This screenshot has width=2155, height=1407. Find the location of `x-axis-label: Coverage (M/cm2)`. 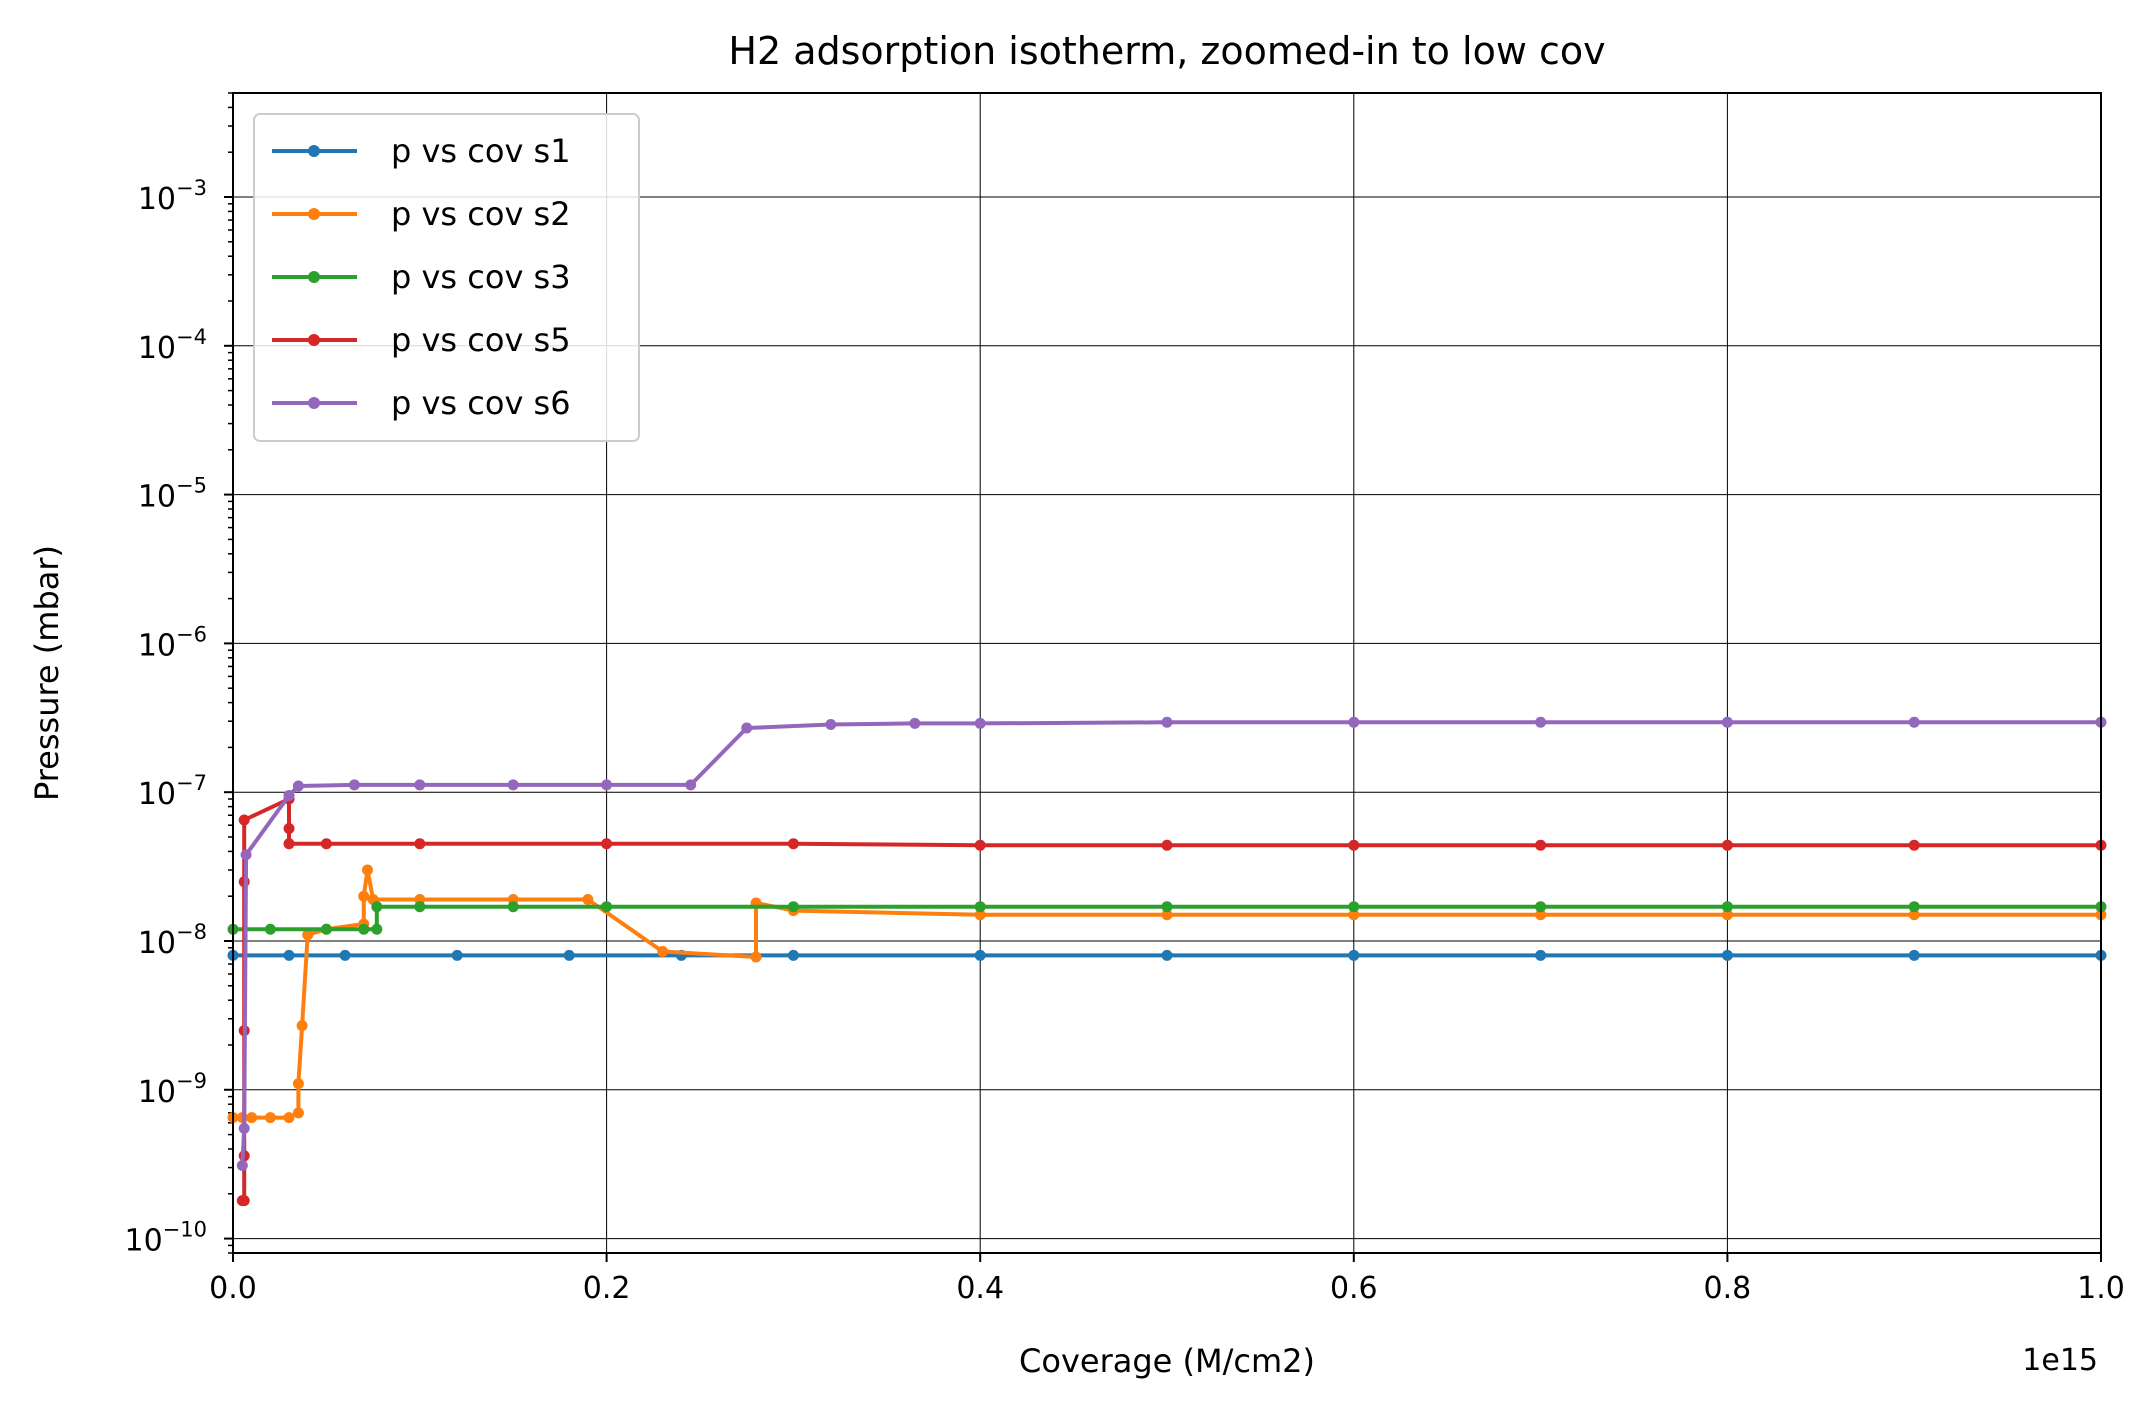

x-axis-label: Coverage (M/cm2) is located at coordinates (1167, 1361).